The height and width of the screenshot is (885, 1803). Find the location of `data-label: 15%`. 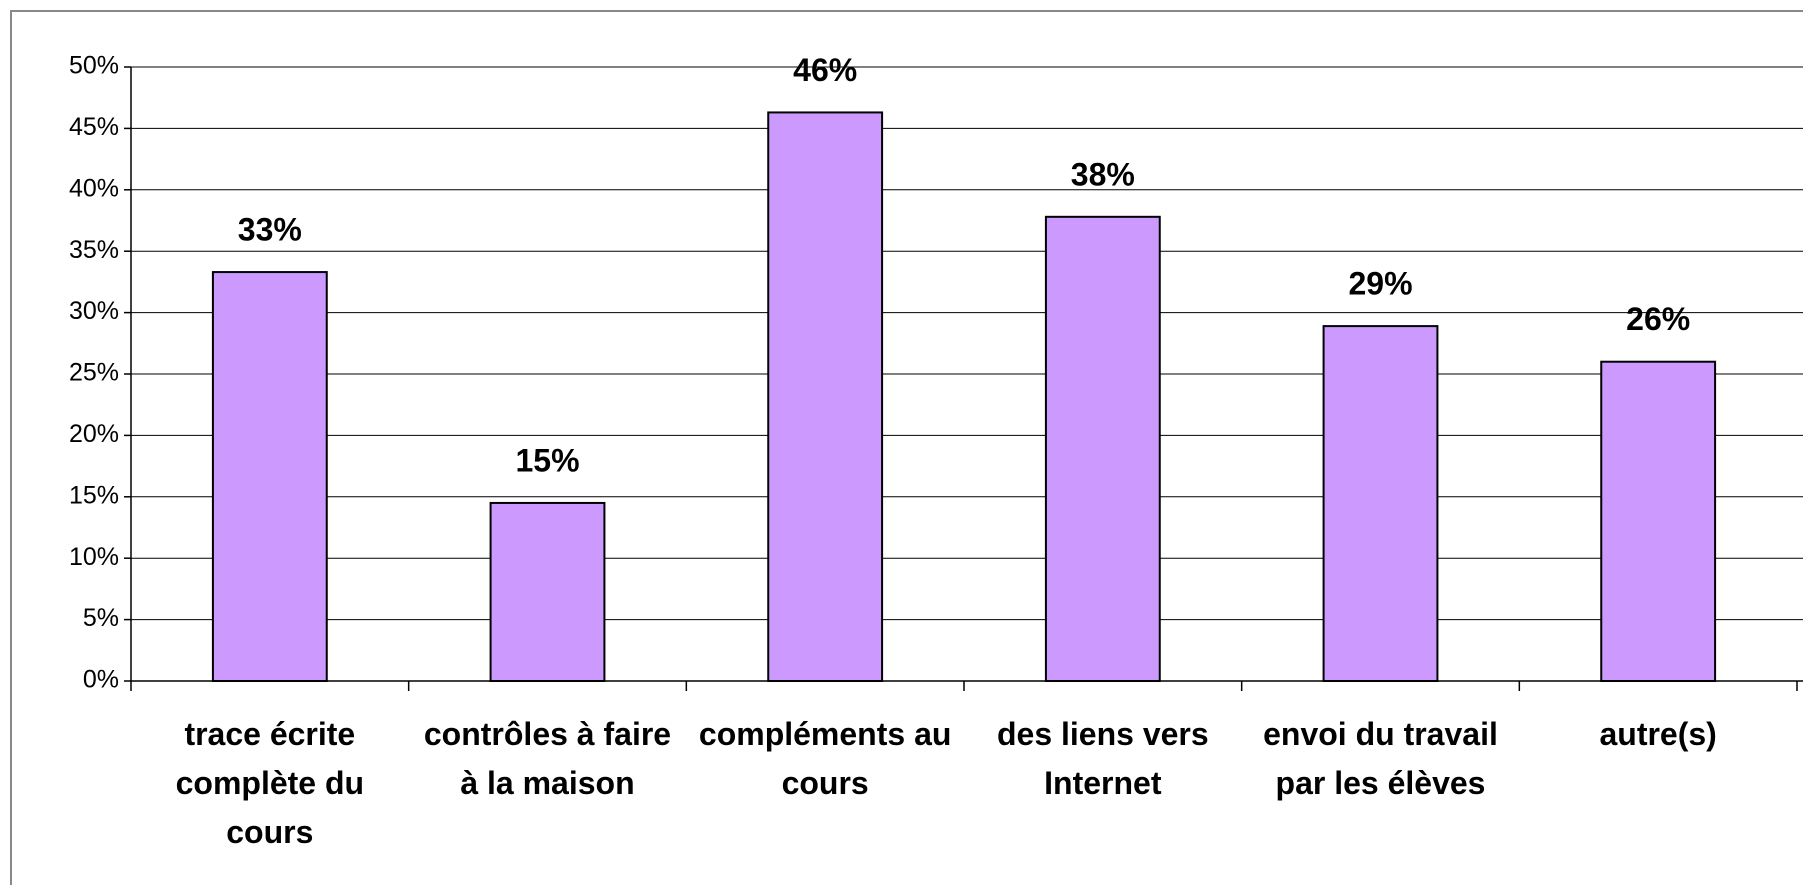

data-label: 15% is located at coordinates (547, 460).